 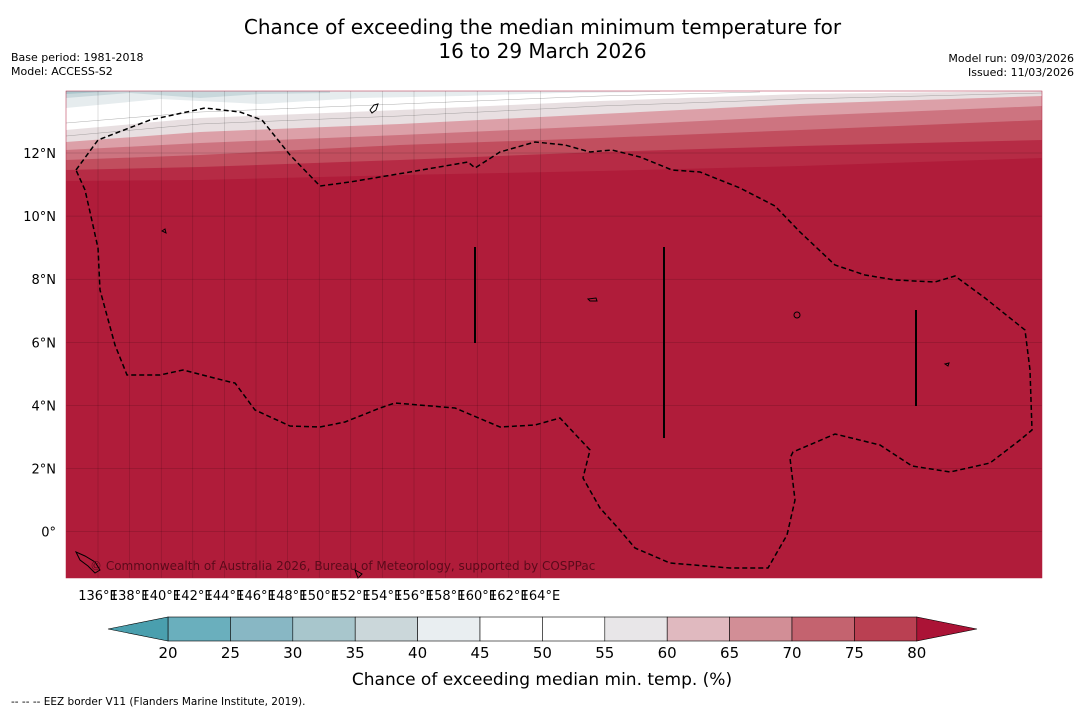 What do you see at coordinates (916, 653) in the screenshot?
I see `colorbar-tick-label: 80` at bounding box center [916, 653].